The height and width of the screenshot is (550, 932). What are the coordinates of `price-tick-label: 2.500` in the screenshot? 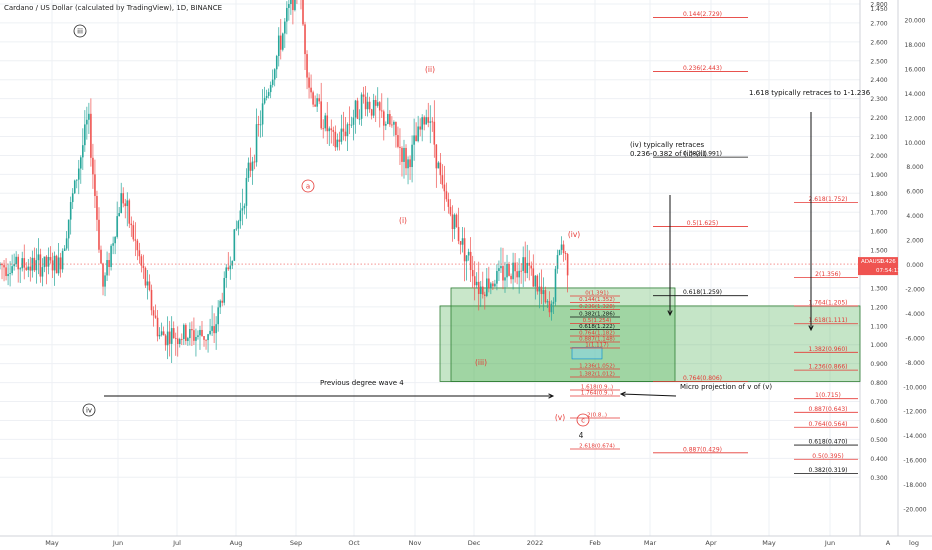 It's located at (878, 61).